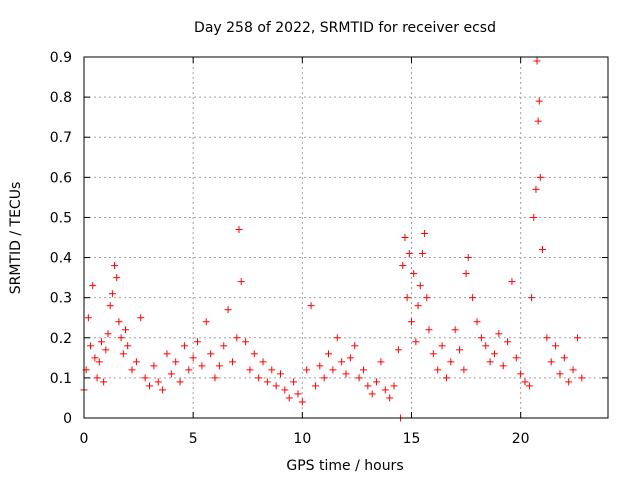 The width and height of the screenshot is (640, 480). What do you see at coordinates (61, 58) in the screenshot?
I see `y-tick-label: 0.9` at bounding box center [61, 58].